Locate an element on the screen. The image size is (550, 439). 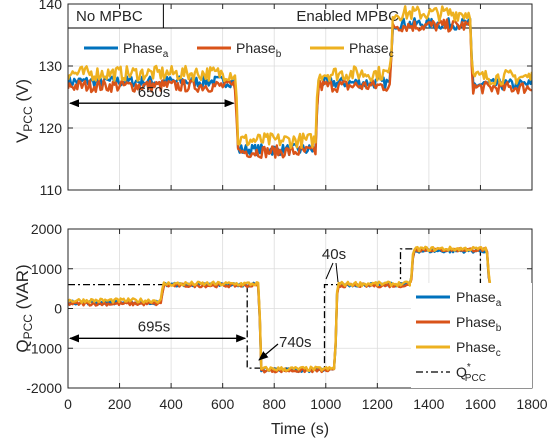
x-tick-label: 800 is located at coordinates (275, 404).